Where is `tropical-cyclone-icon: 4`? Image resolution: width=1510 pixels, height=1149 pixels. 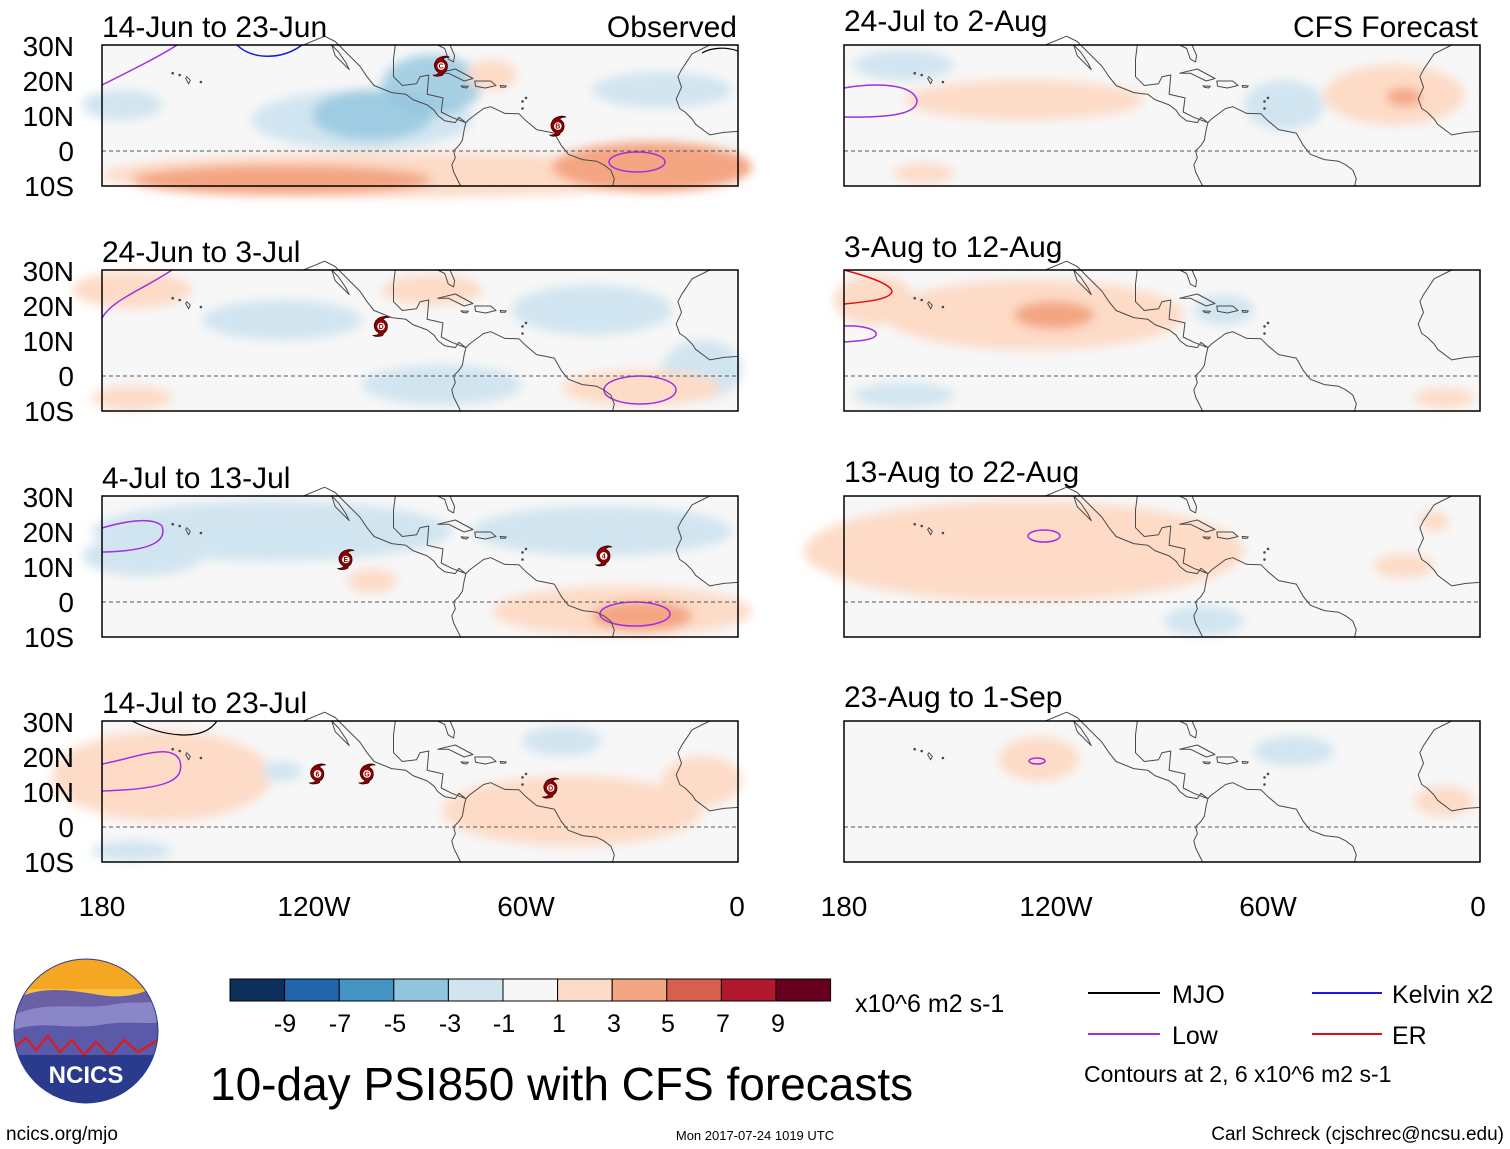
tropical-cyclone-icon: 4 is located at coordinates (603, 556).